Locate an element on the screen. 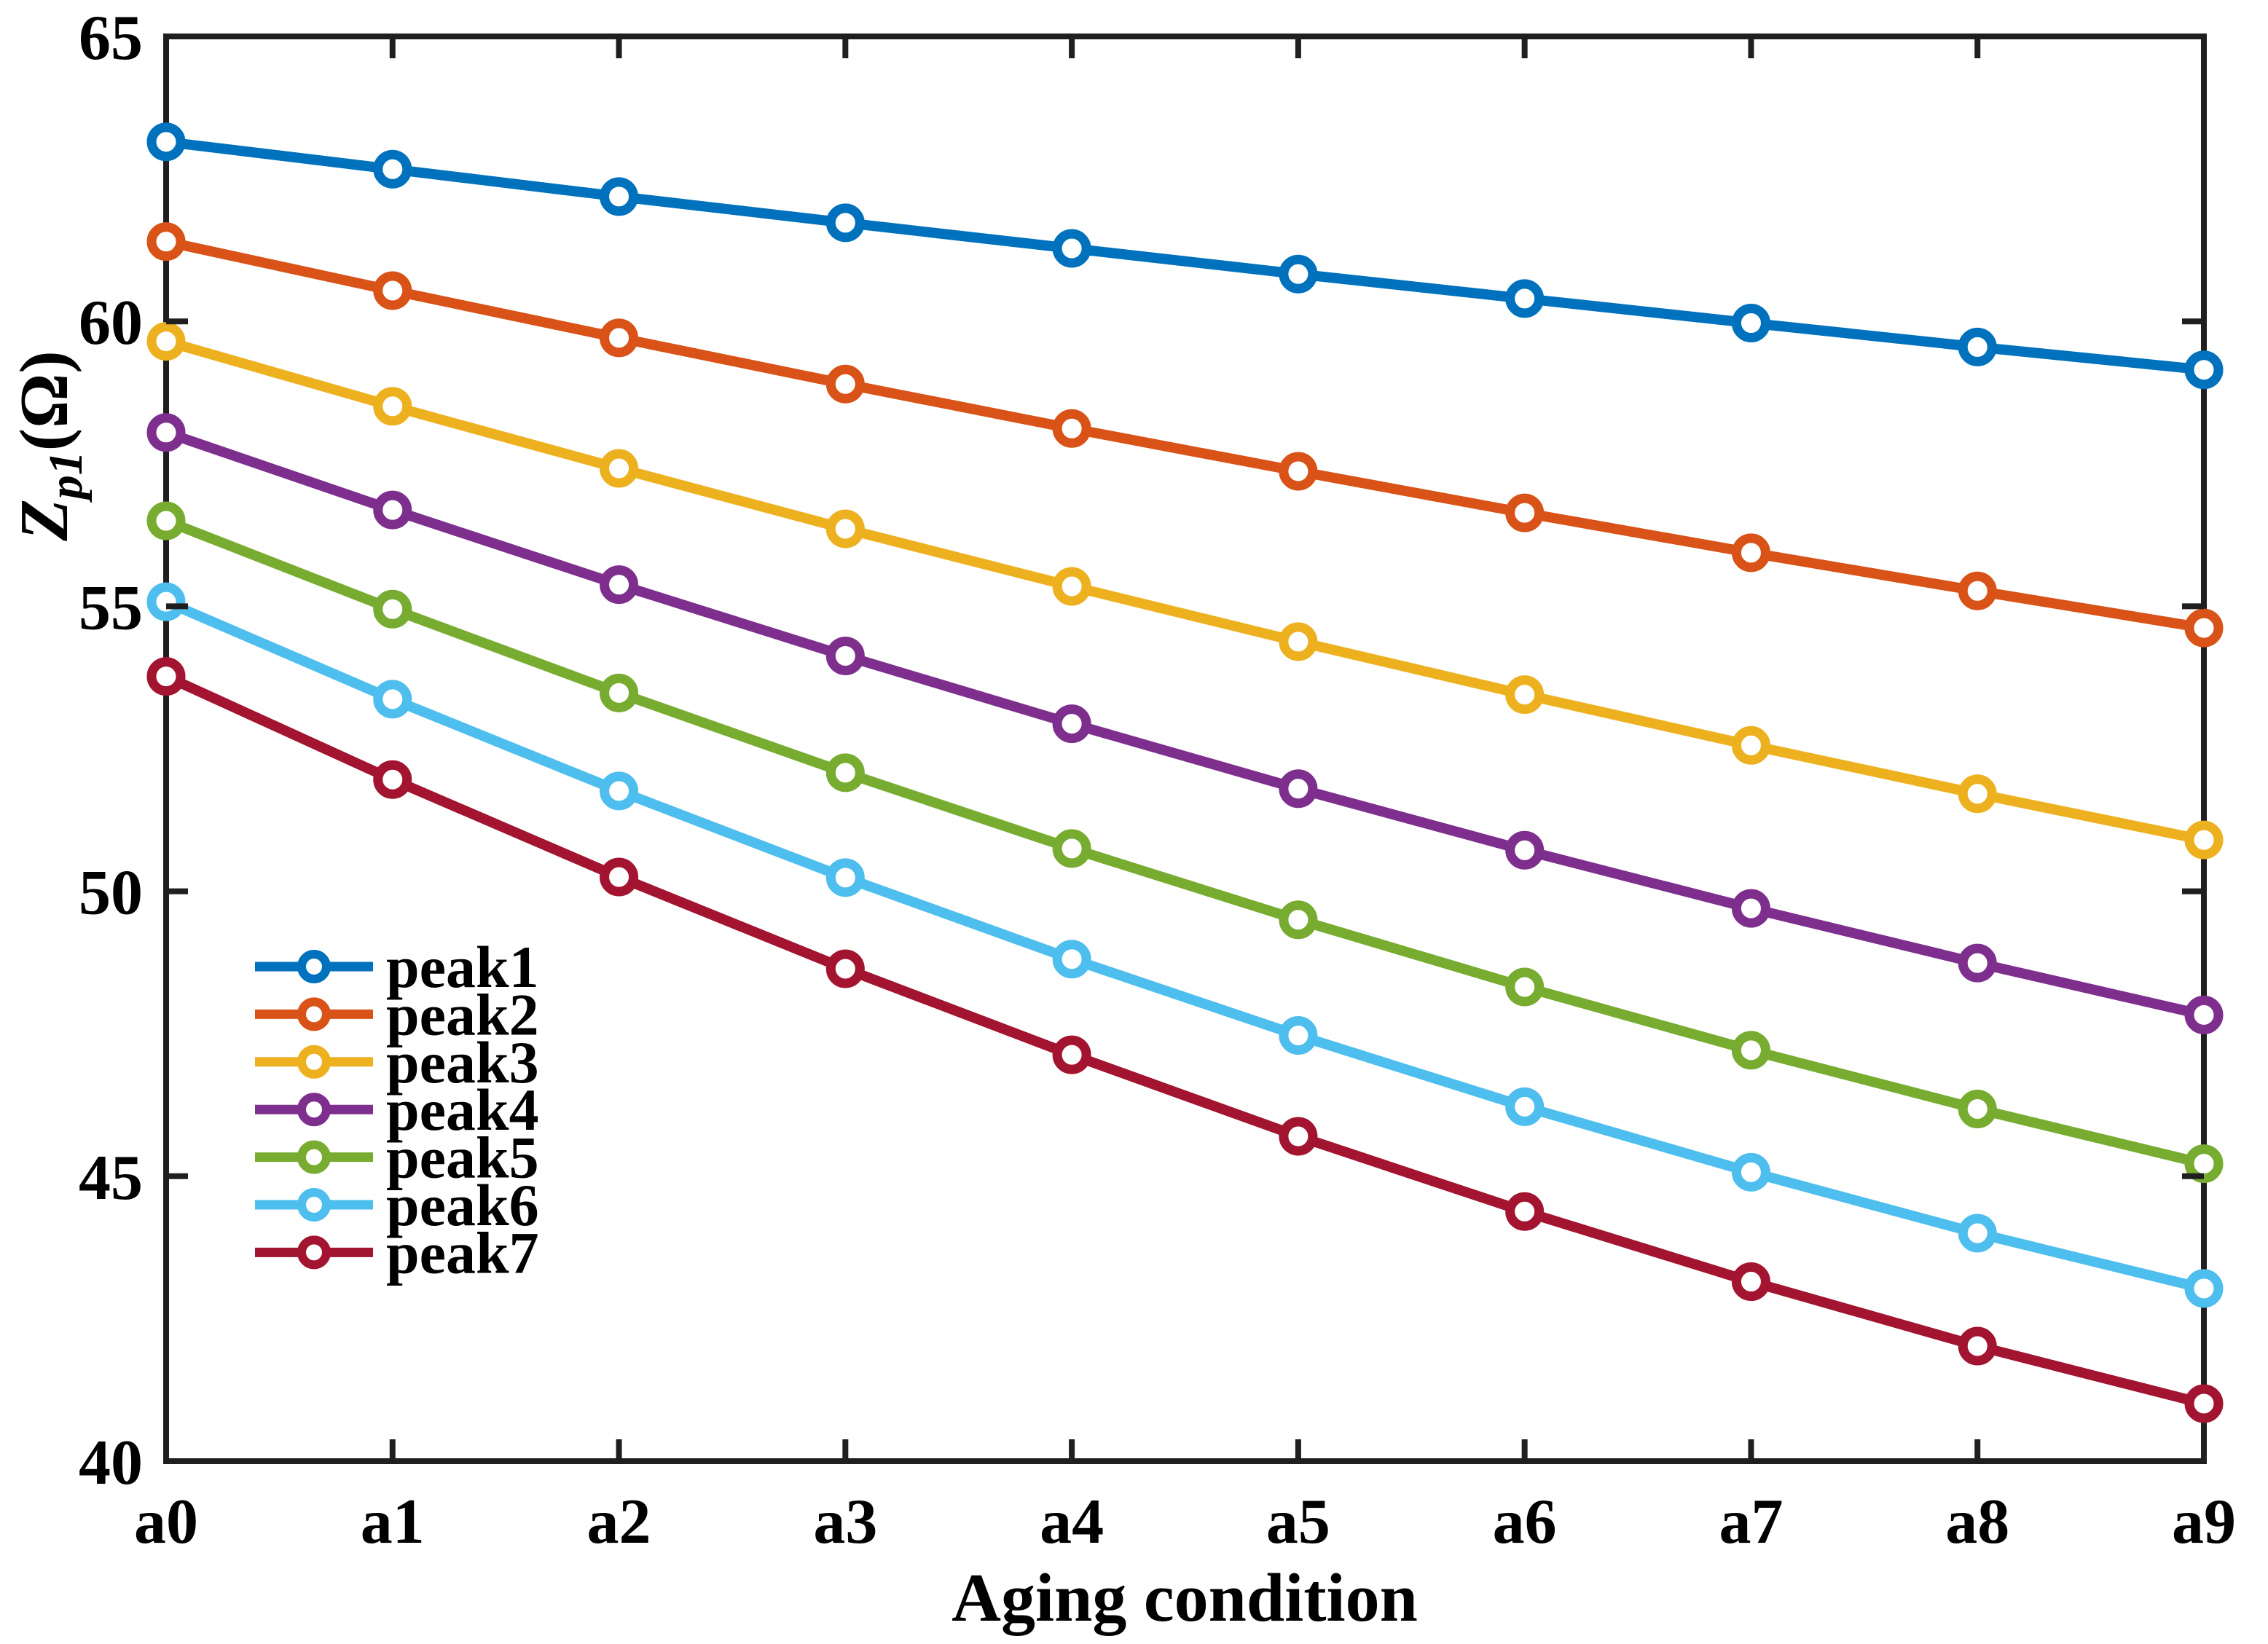  x-tick-label: a1 is located at coordinates (393, 1522).